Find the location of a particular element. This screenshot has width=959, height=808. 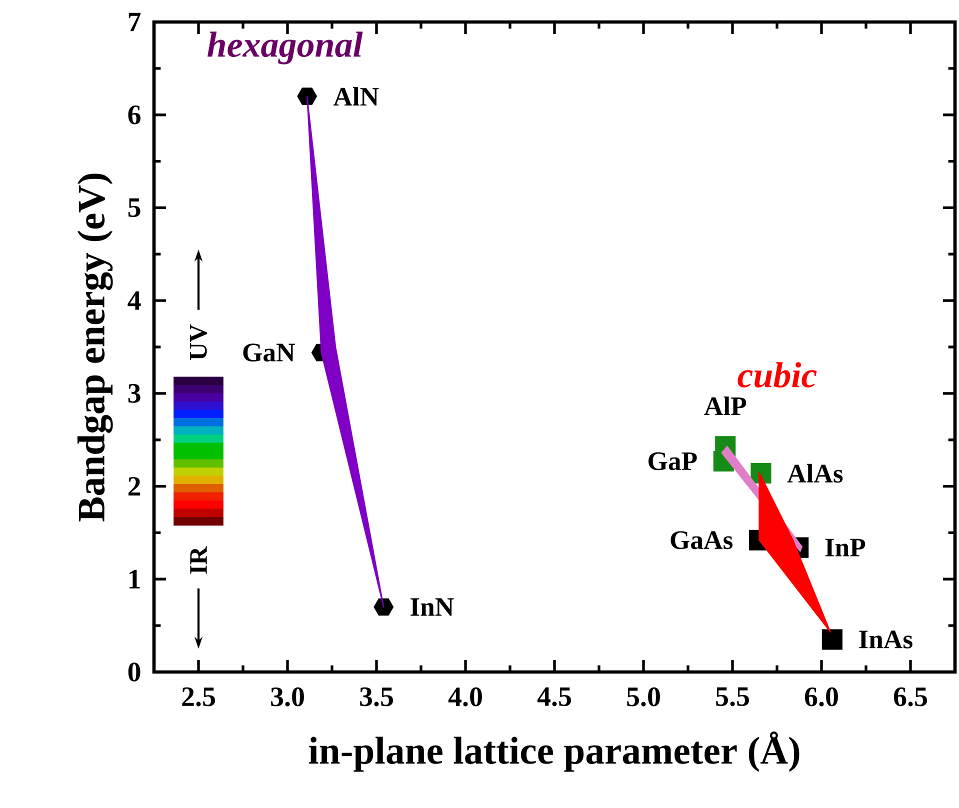

x-axis-title: in-plane lattice parameter (Å) is located at coordinates (554, 752).